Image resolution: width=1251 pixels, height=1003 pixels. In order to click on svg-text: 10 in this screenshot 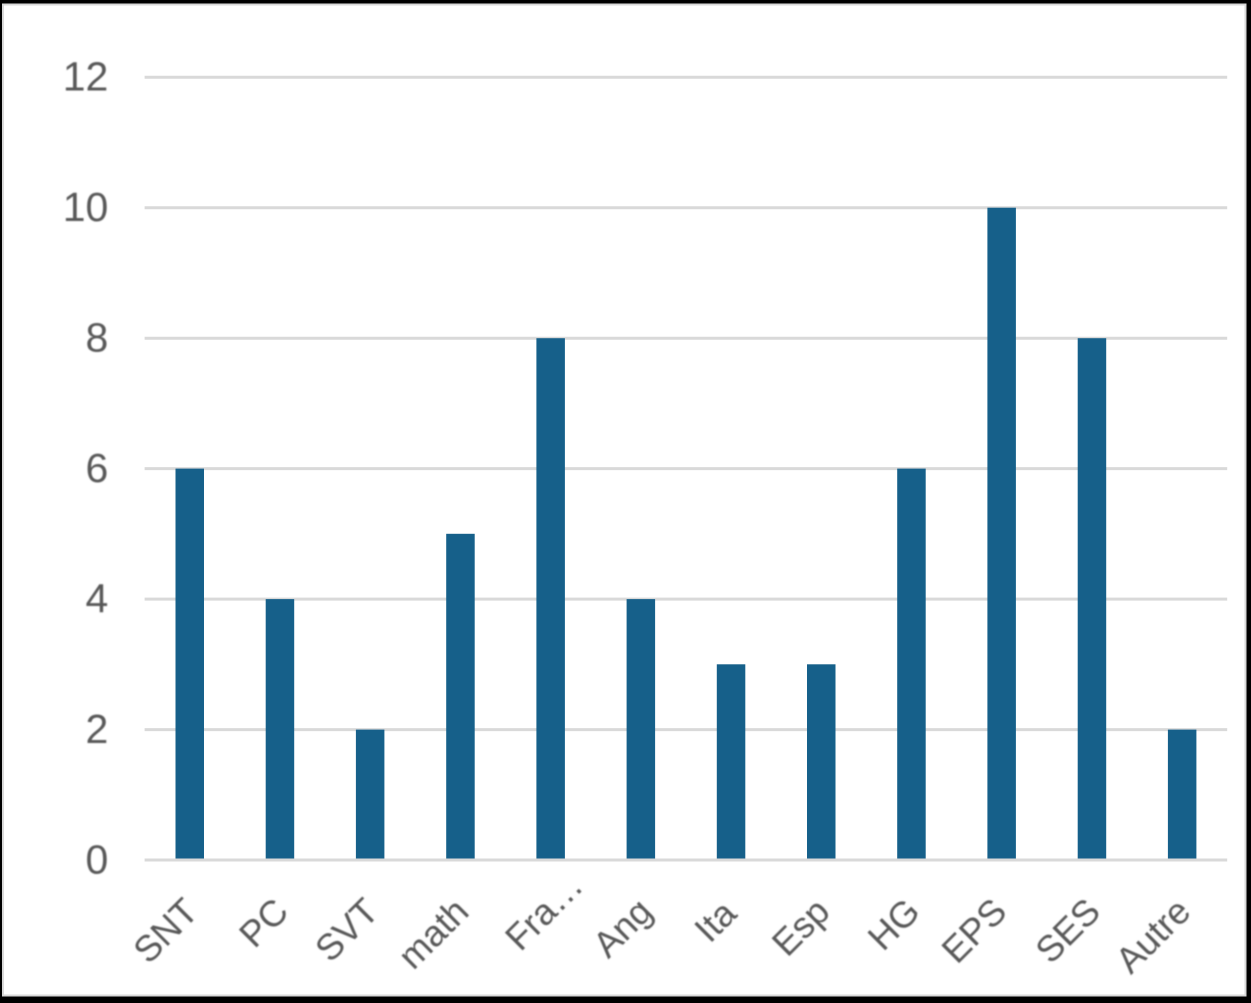, I will do `click(86, 207)`.